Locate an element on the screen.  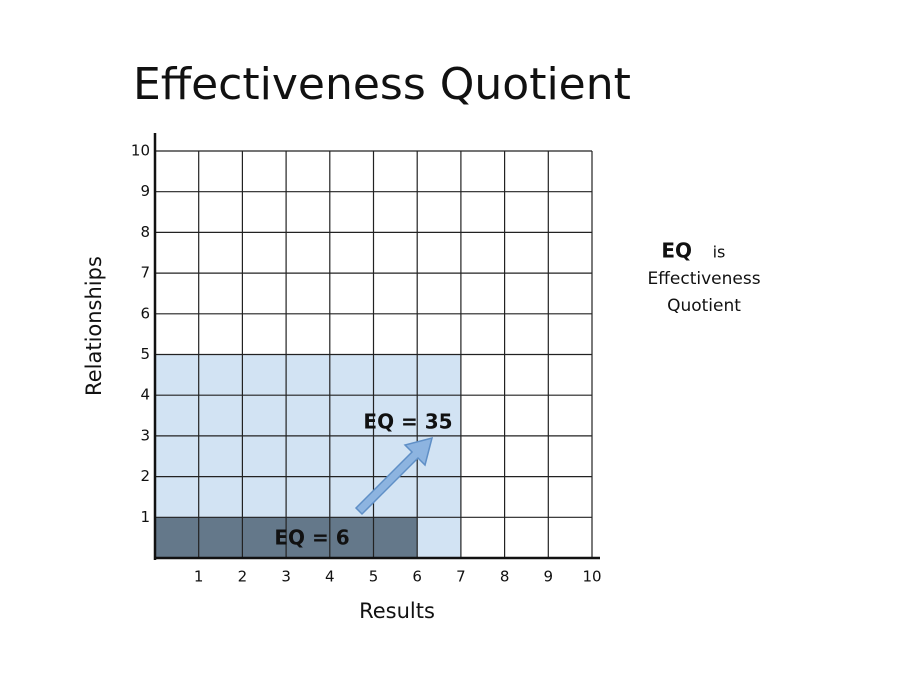
x-tick-label: 8 is located at coordinates (505, 577).